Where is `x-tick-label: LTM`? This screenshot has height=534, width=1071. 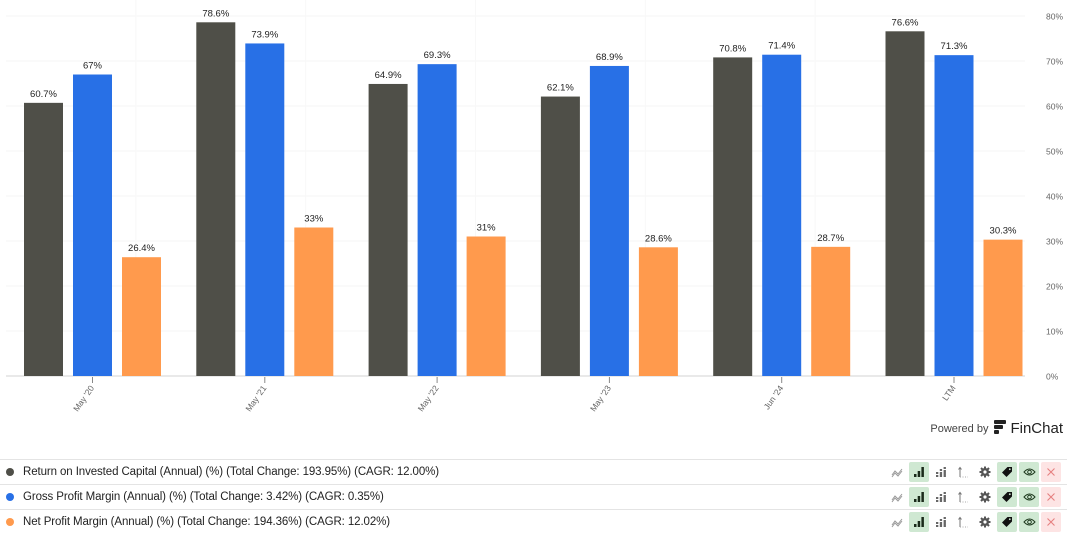 x-tick-label: LTM is located at coordinates (949, 392).